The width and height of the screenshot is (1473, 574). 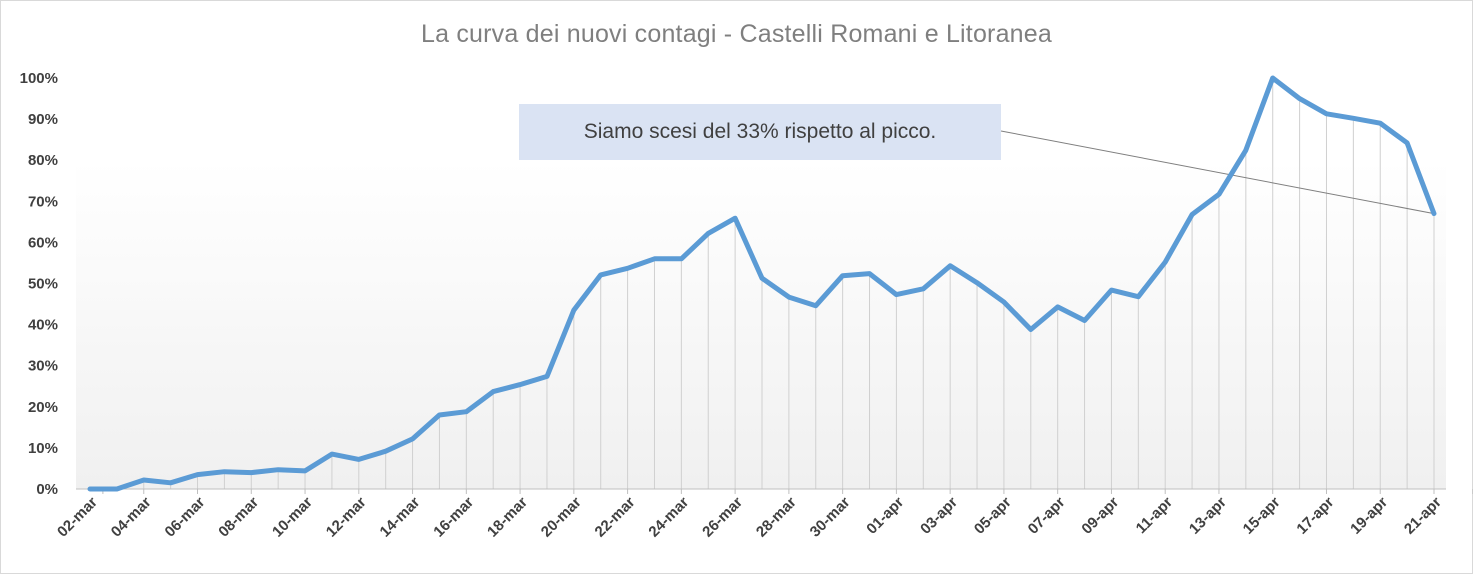 What do you see at coordinates (47, 489) in the screenshot?
I see `y-tick-label: 0%` at bounding box center [47, 489].